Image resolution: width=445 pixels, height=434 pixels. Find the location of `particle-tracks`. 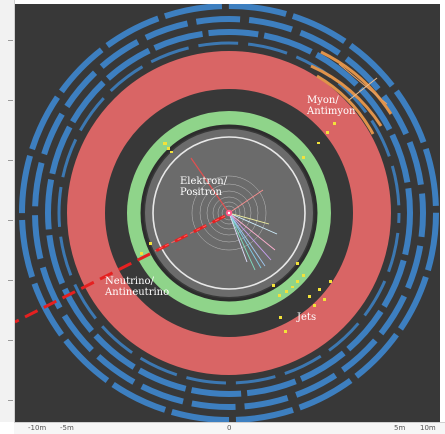

particle-tracks is located at coordinates (234, 214).